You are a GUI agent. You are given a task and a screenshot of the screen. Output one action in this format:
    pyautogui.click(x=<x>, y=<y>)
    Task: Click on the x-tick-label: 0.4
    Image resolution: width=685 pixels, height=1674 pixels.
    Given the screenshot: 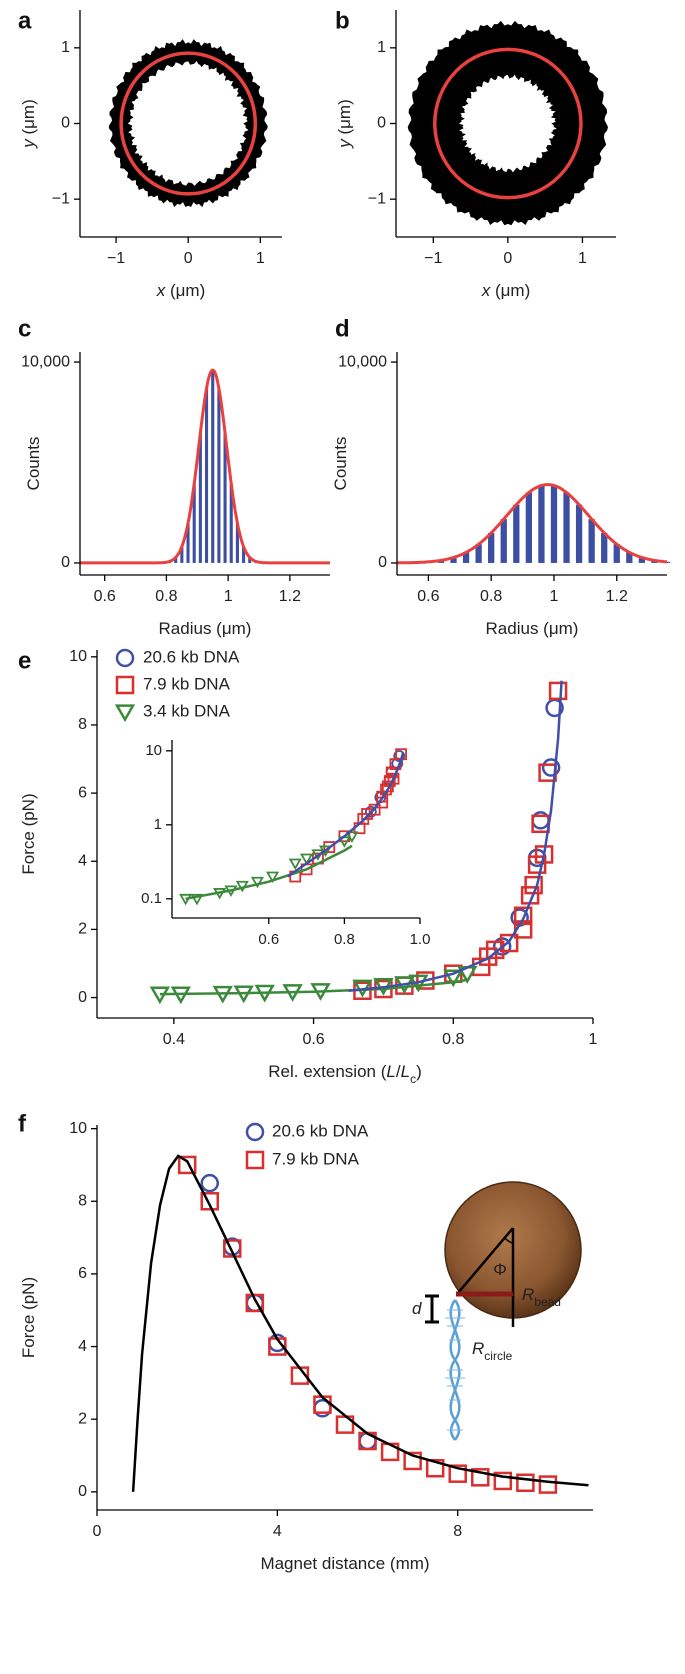 What is the action you would take?
    pyautogui.click(x=174, y=1039)
    